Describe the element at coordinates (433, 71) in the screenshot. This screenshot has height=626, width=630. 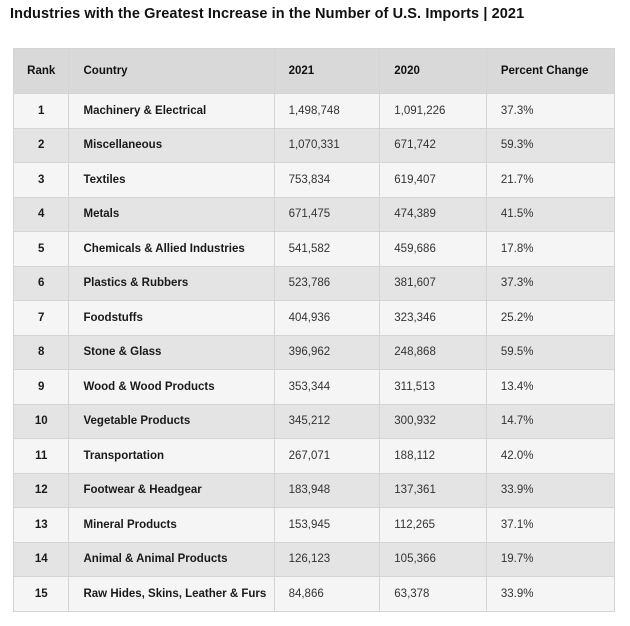
I see `header-2020: 2020` at that location.